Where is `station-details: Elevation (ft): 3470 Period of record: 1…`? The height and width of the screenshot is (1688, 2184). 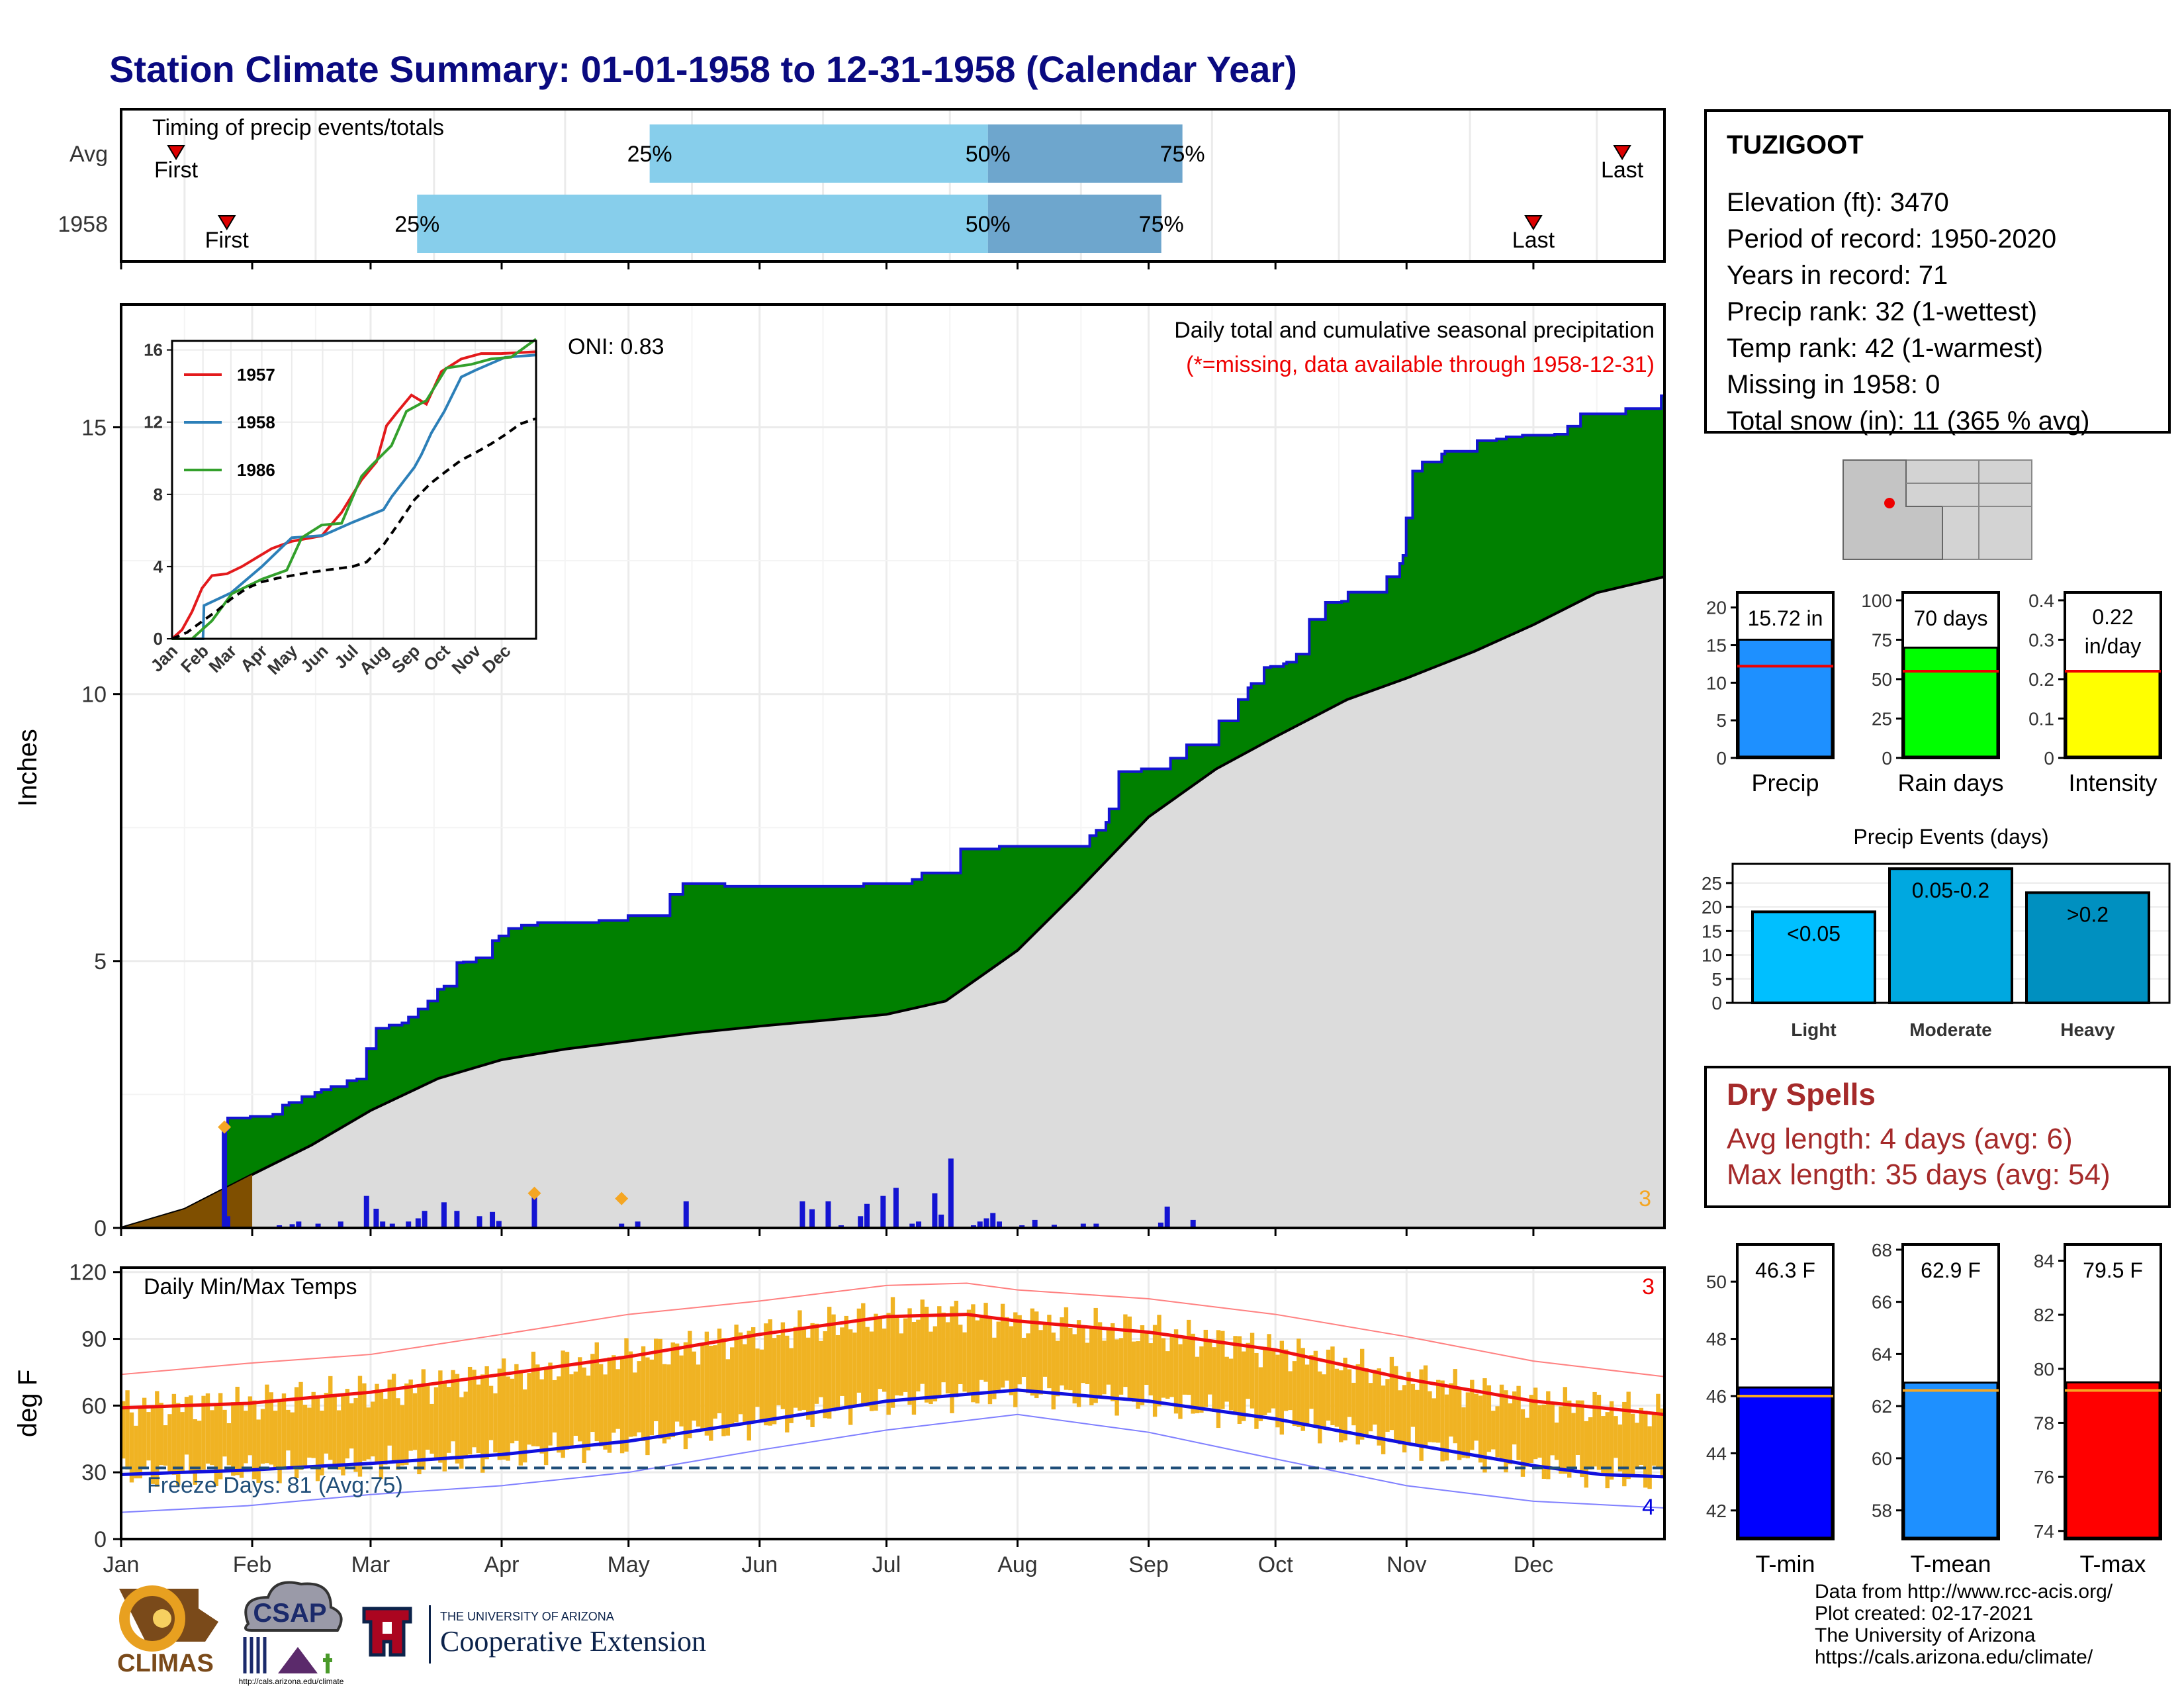
station-details: Elevation (ft): 3470 Period of record: 1… is located at coordinates (1908, 312).